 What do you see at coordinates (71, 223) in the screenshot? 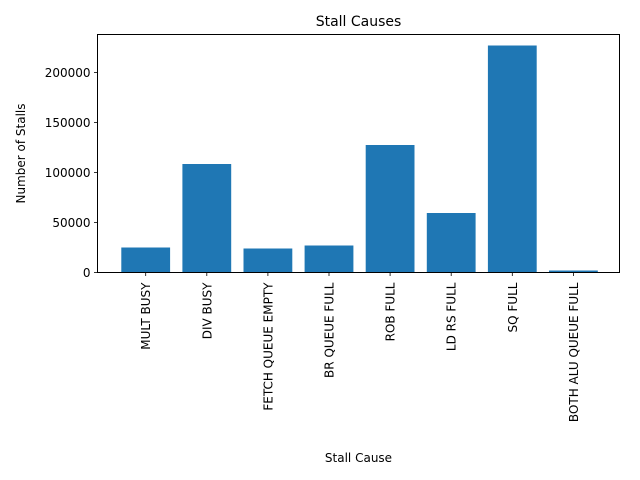
I see `y-tick-label: 50000` at bounding box center [71, 223].